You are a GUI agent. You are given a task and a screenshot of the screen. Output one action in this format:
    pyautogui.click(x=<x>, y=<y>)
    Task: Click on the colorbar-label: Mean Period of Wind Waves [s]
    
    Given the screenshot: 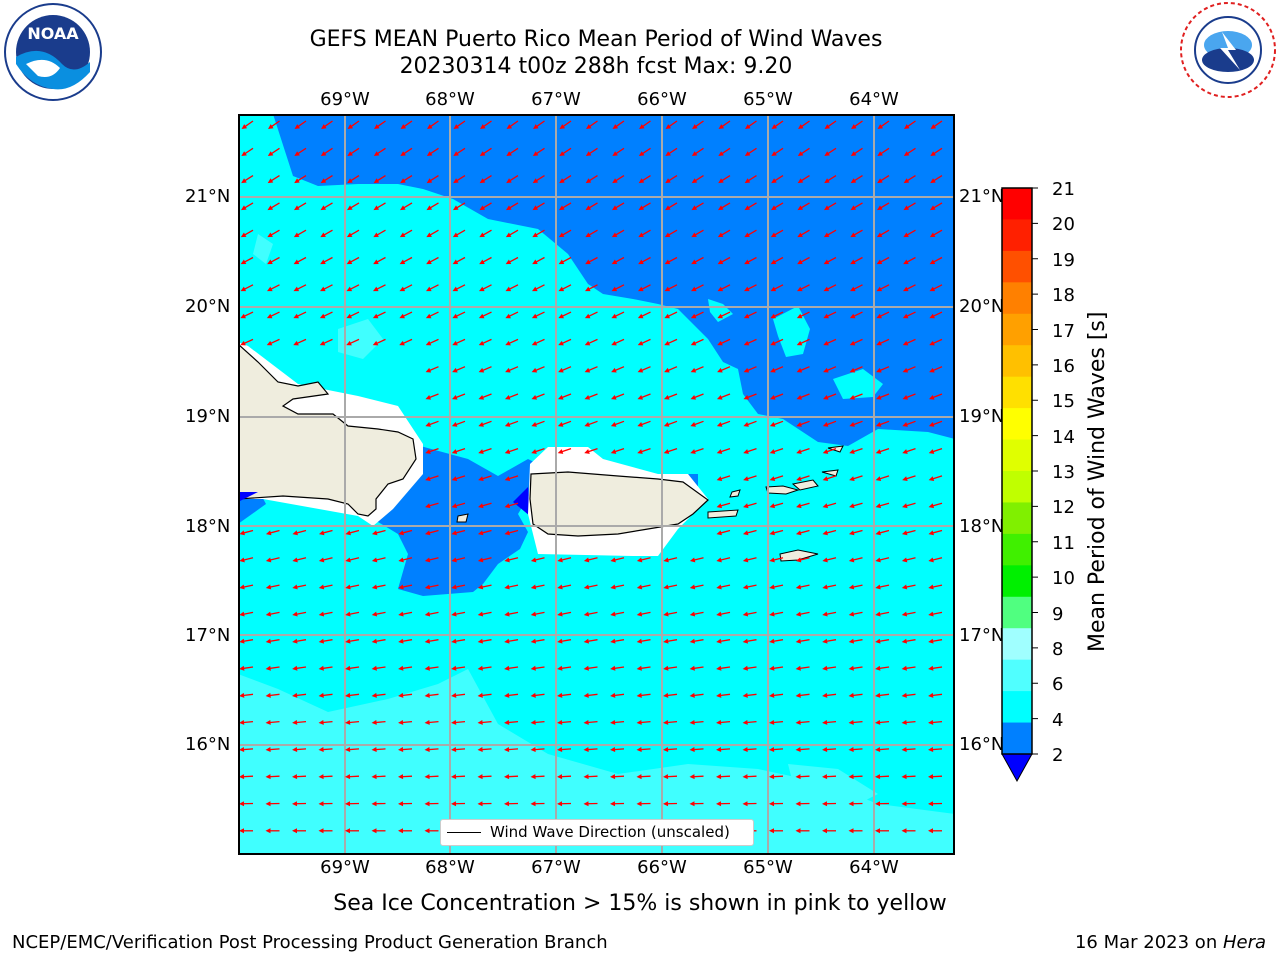 What is the action you would take?
    pyautogui.click(x=1097, y=481)
    